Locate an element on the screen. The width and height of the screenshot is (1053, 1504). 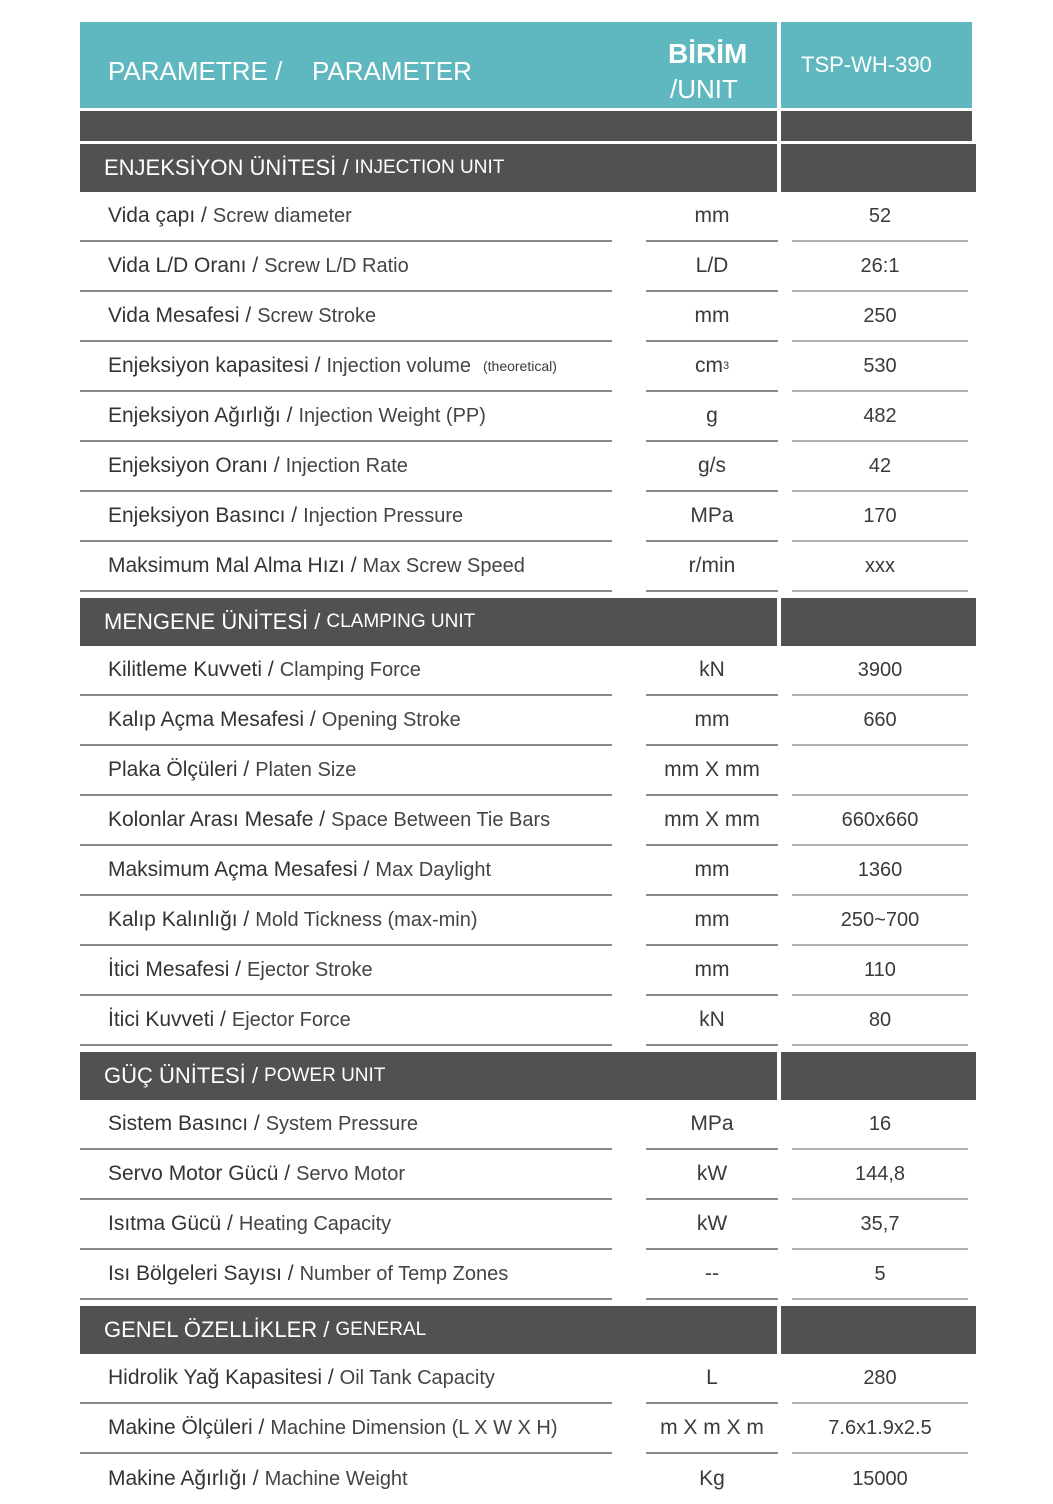
parameter-cell: Kilitleme Kuvveti / Clamping Force is located at coordinates (346, 671).